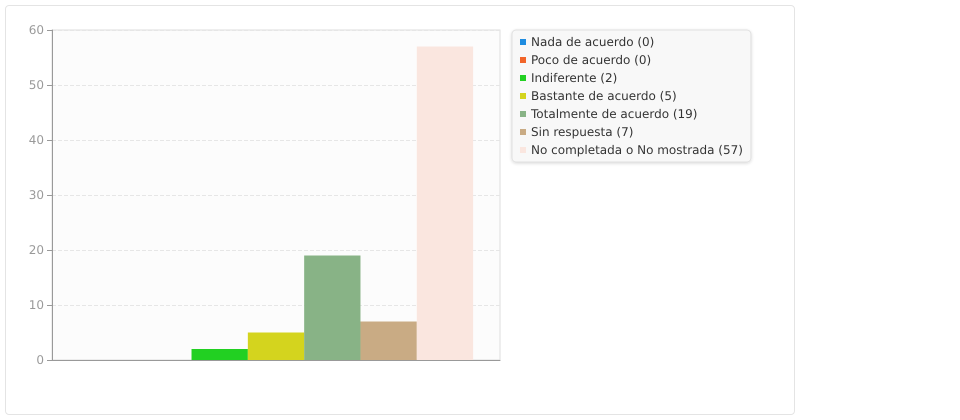  Describe the element at coordinates (604, 96) in the screenshot. I see `legend-label: Bastante de acuerdo (5)` at that location.